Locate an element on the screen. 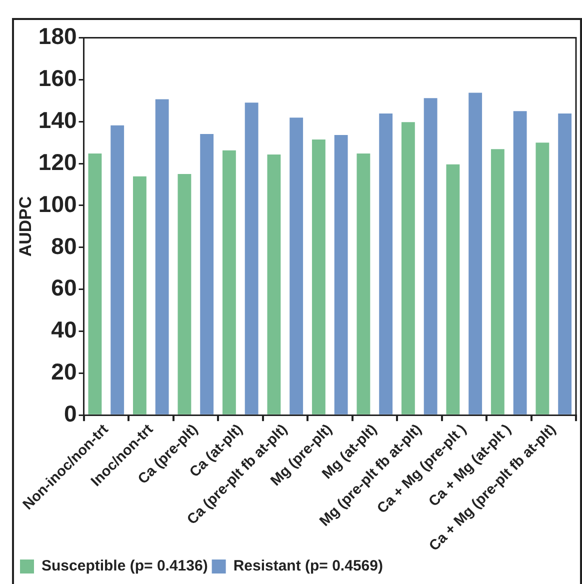 The image size is (582, 584). y-tick-label: 40 is located at coordinates (64, 329).